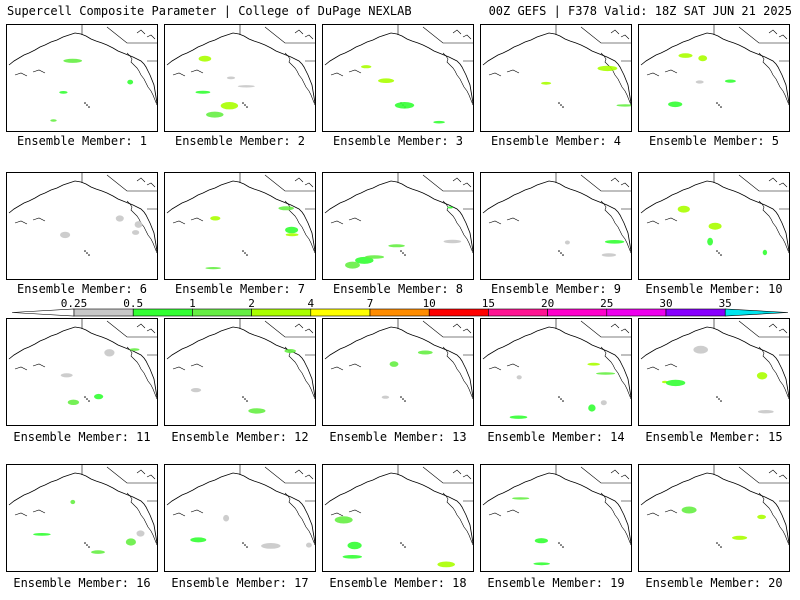  Describe the element at coordinates (240, 141) in the screenshot. I see `member-label: Ensemble Member: 2` at that location.